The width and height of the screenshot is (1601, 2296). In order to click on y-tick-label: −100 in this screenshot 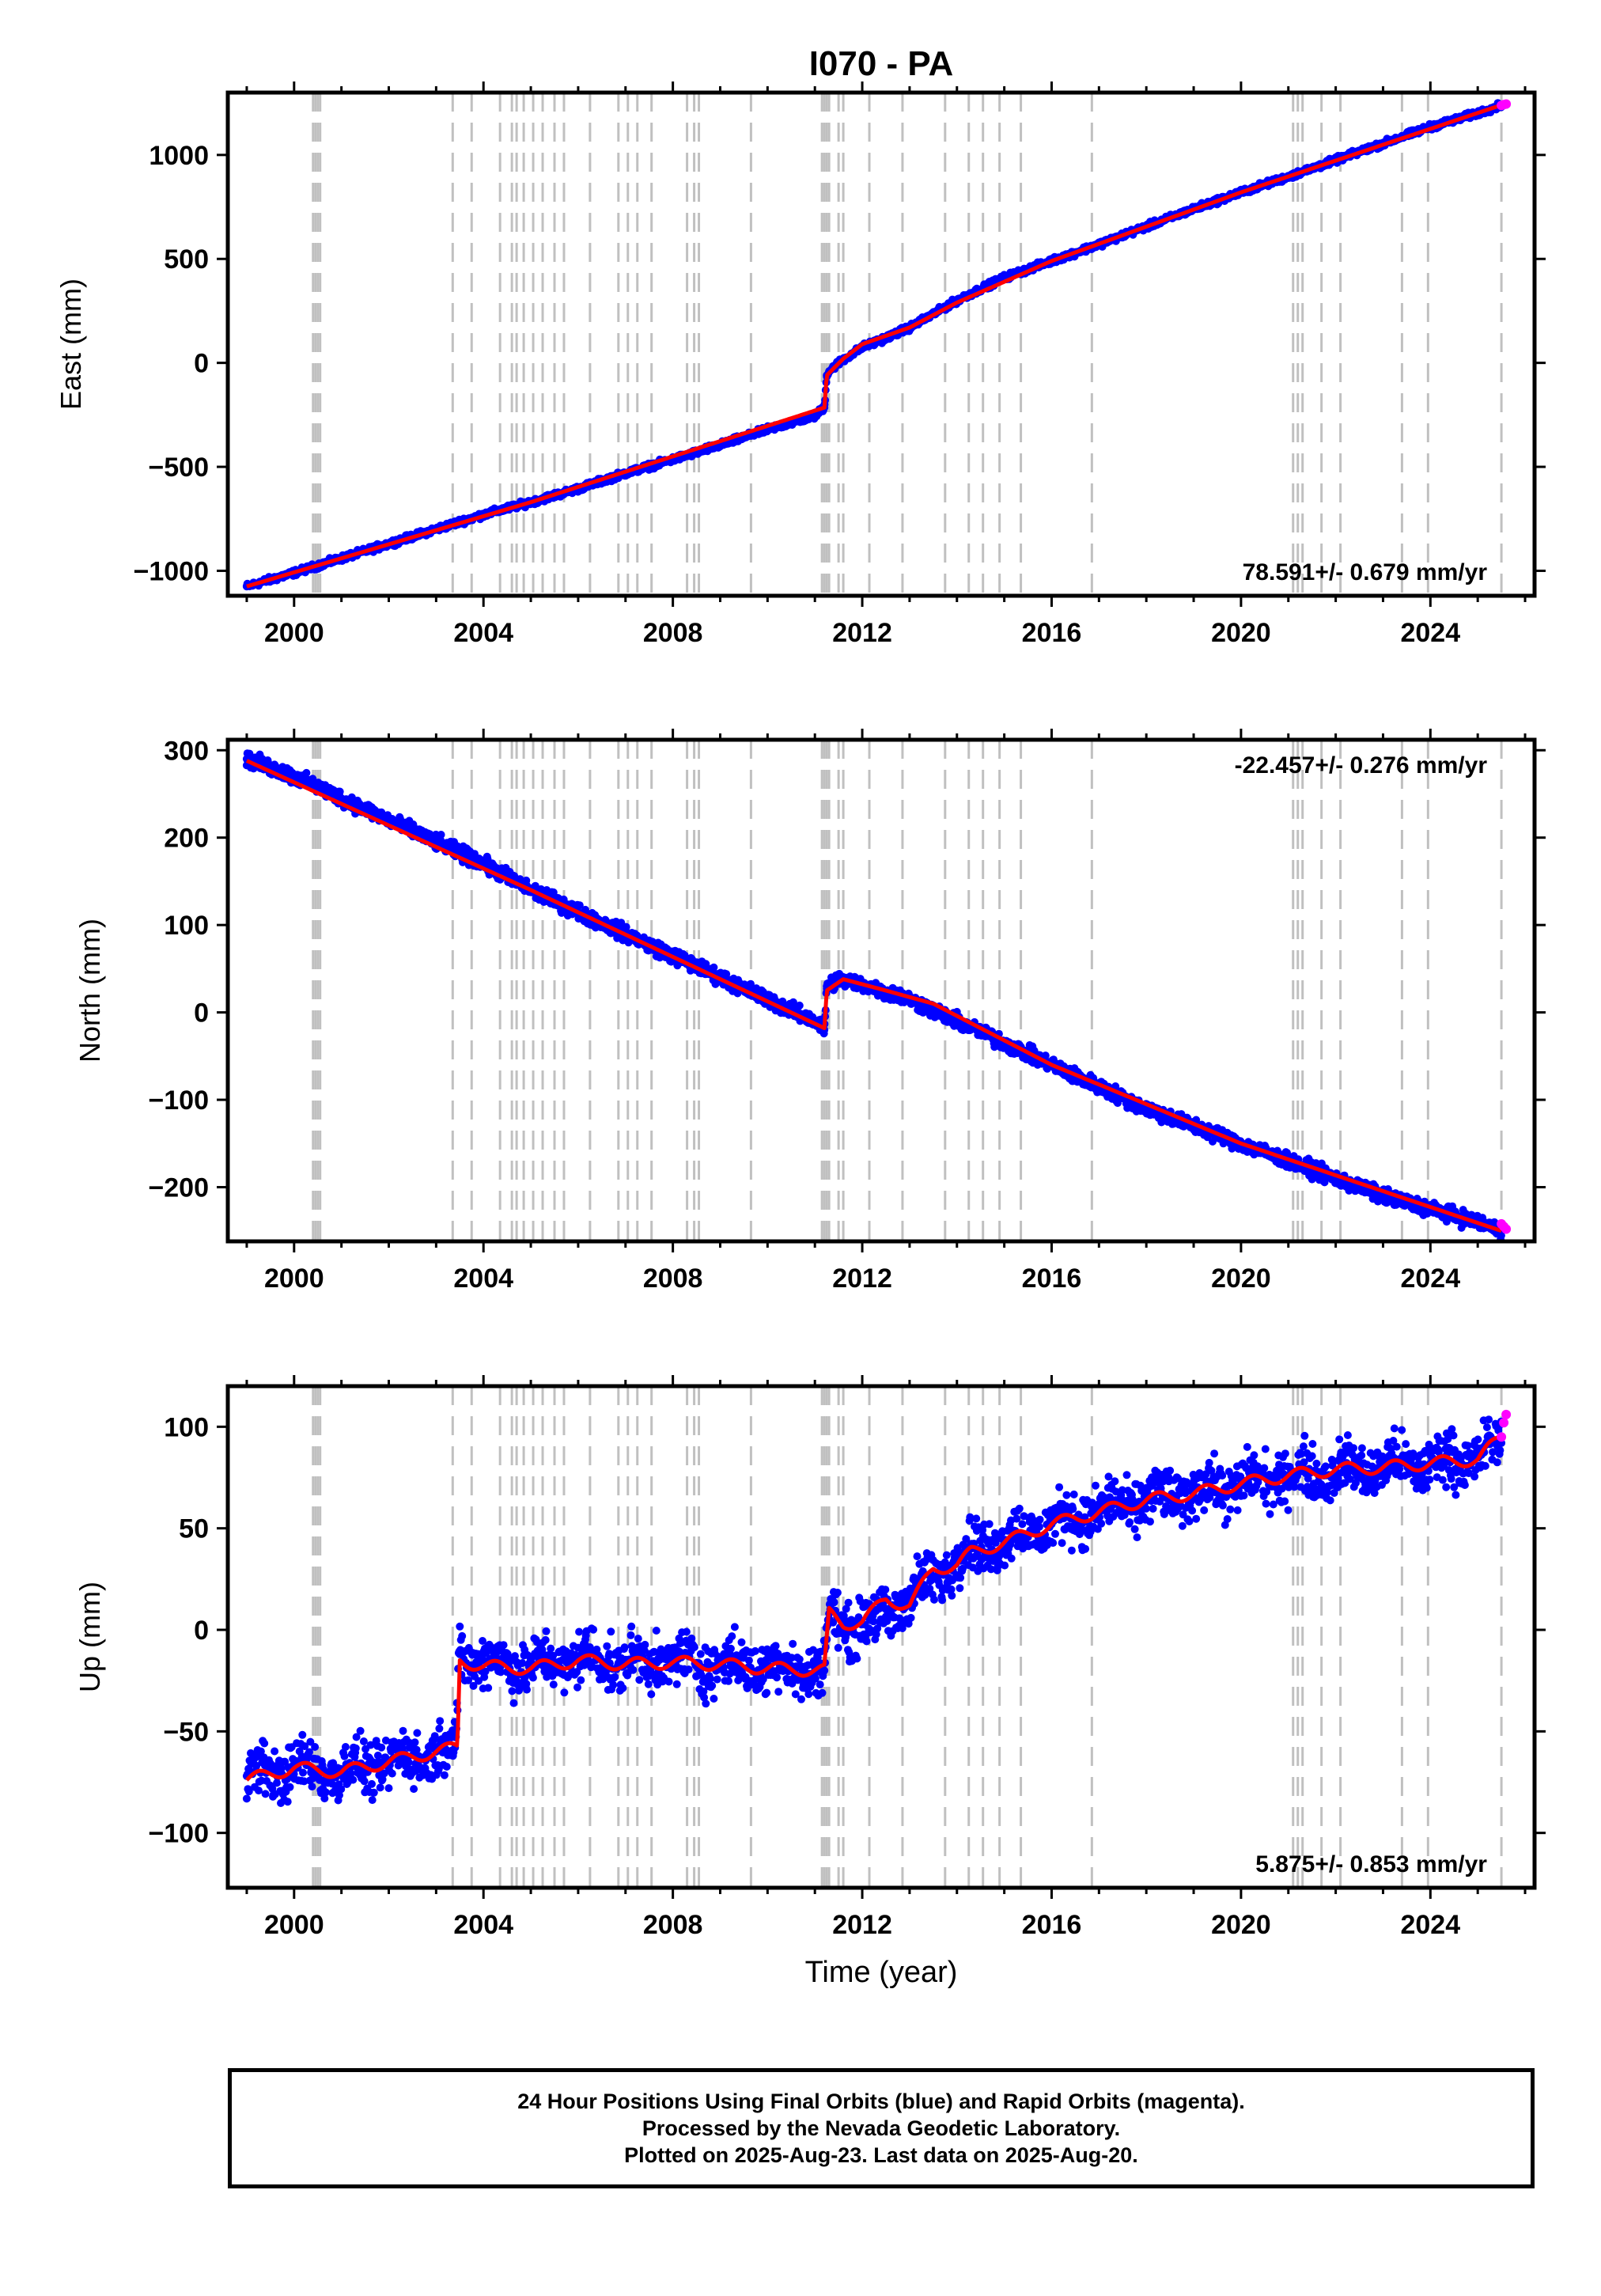, I will do `click(178, 1100)`.